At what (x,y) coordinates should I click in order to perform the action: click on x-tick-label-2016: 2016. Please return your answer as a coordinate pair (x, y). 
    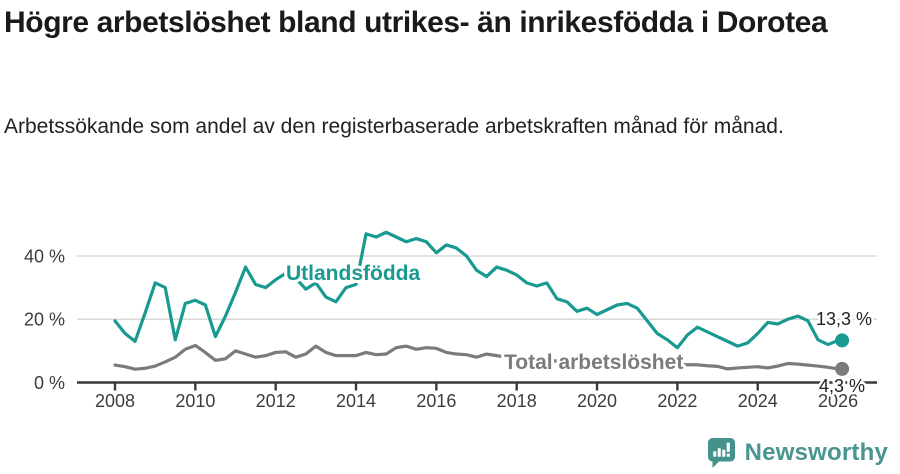
    Looking at the image, I should click on (436, 401).